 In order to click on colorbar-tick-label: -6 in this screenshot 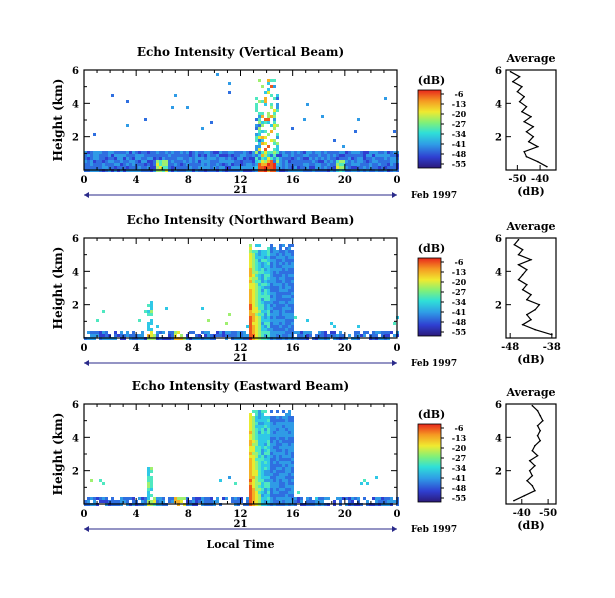, I will do `click(459, 262)`.